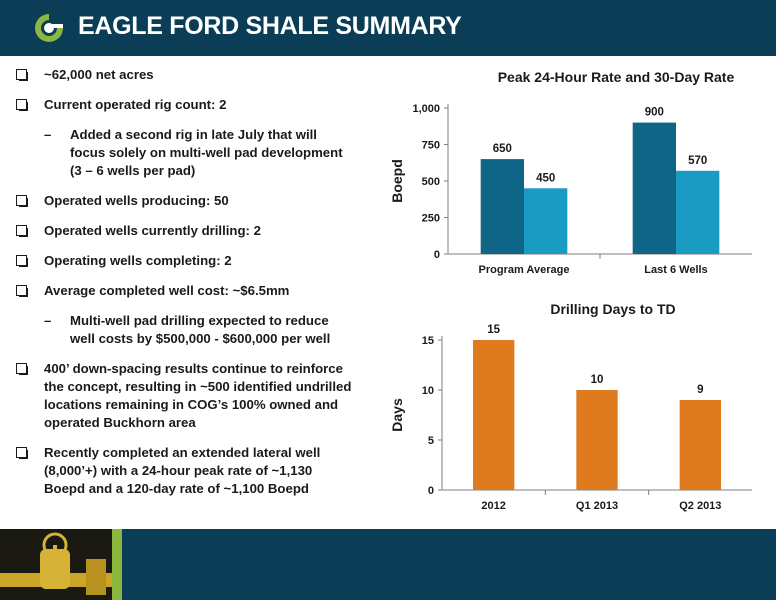 This screenshot has width=776, height=605. I want to click on bar-data-label: 650, so click(502, 149).